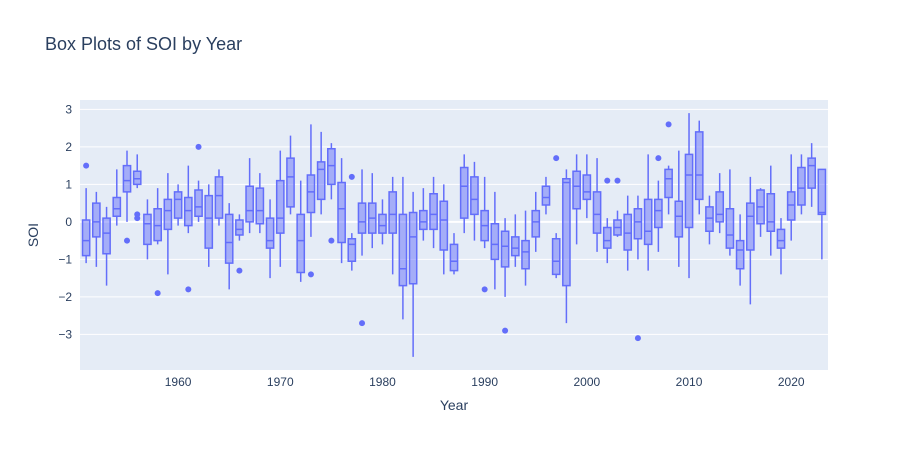  I want to click on box-1954, so click(117, 197).